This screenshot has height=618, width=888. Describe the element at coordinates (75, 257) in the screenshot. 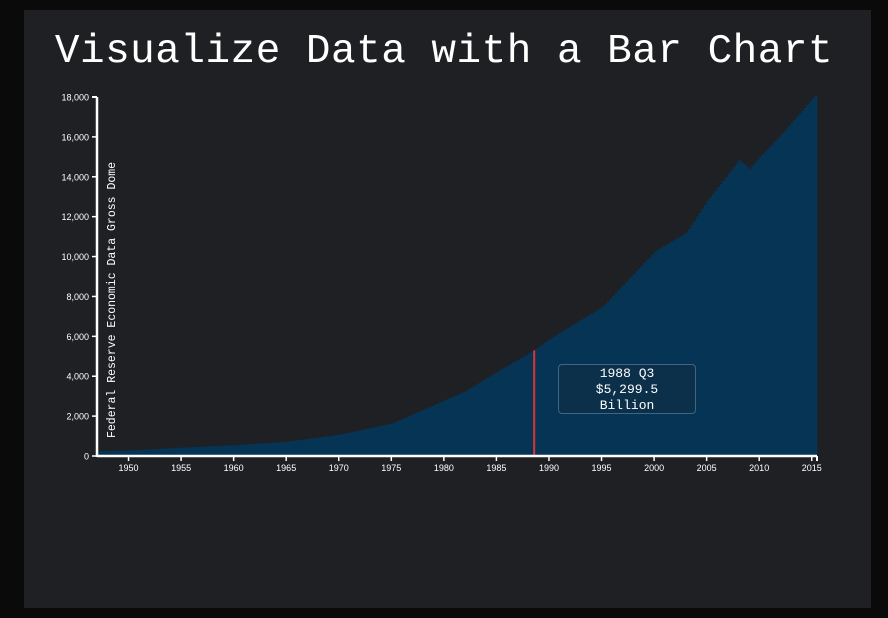

I see `y-tick-label: 10,000` at that location.